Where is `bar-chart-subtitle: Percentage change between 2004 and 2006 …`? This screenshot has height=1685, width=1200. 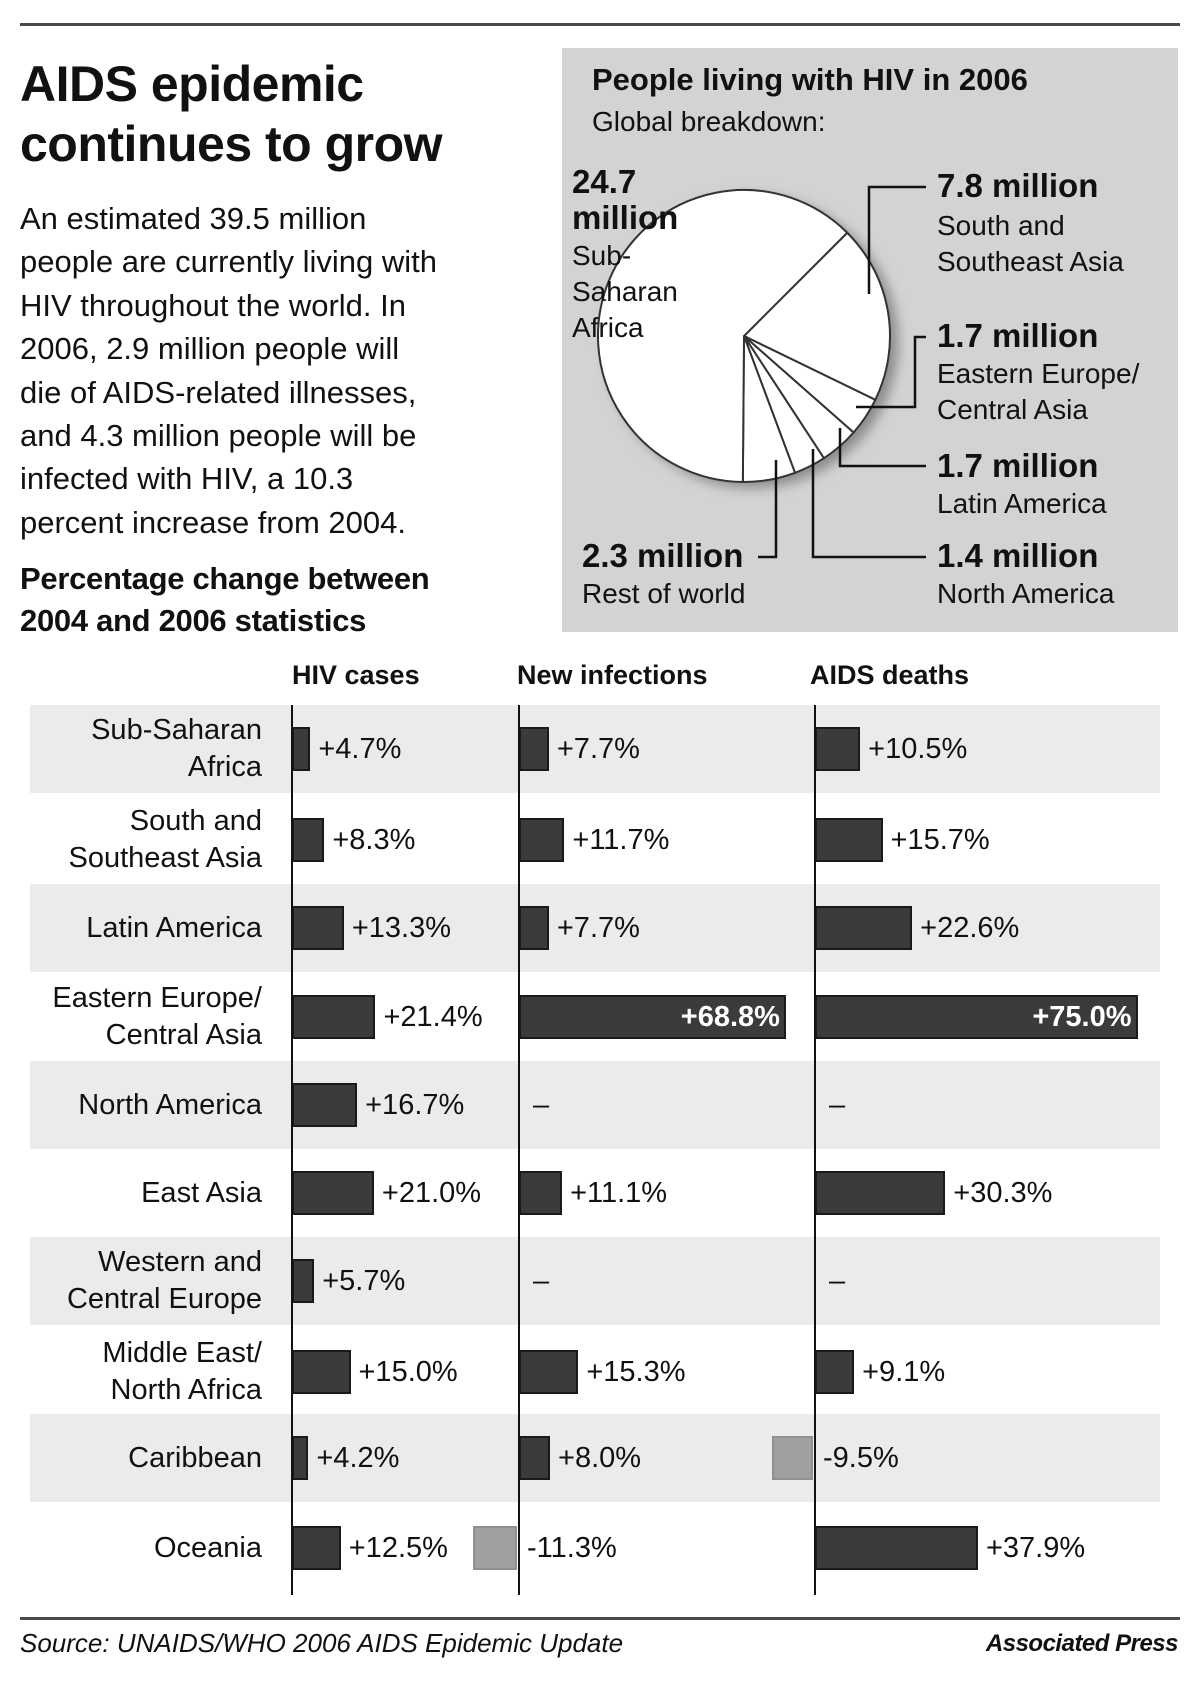 bar-chart-subtitle: Percentage change between 2004 and 2006 … is located at coordinates (225, 600).